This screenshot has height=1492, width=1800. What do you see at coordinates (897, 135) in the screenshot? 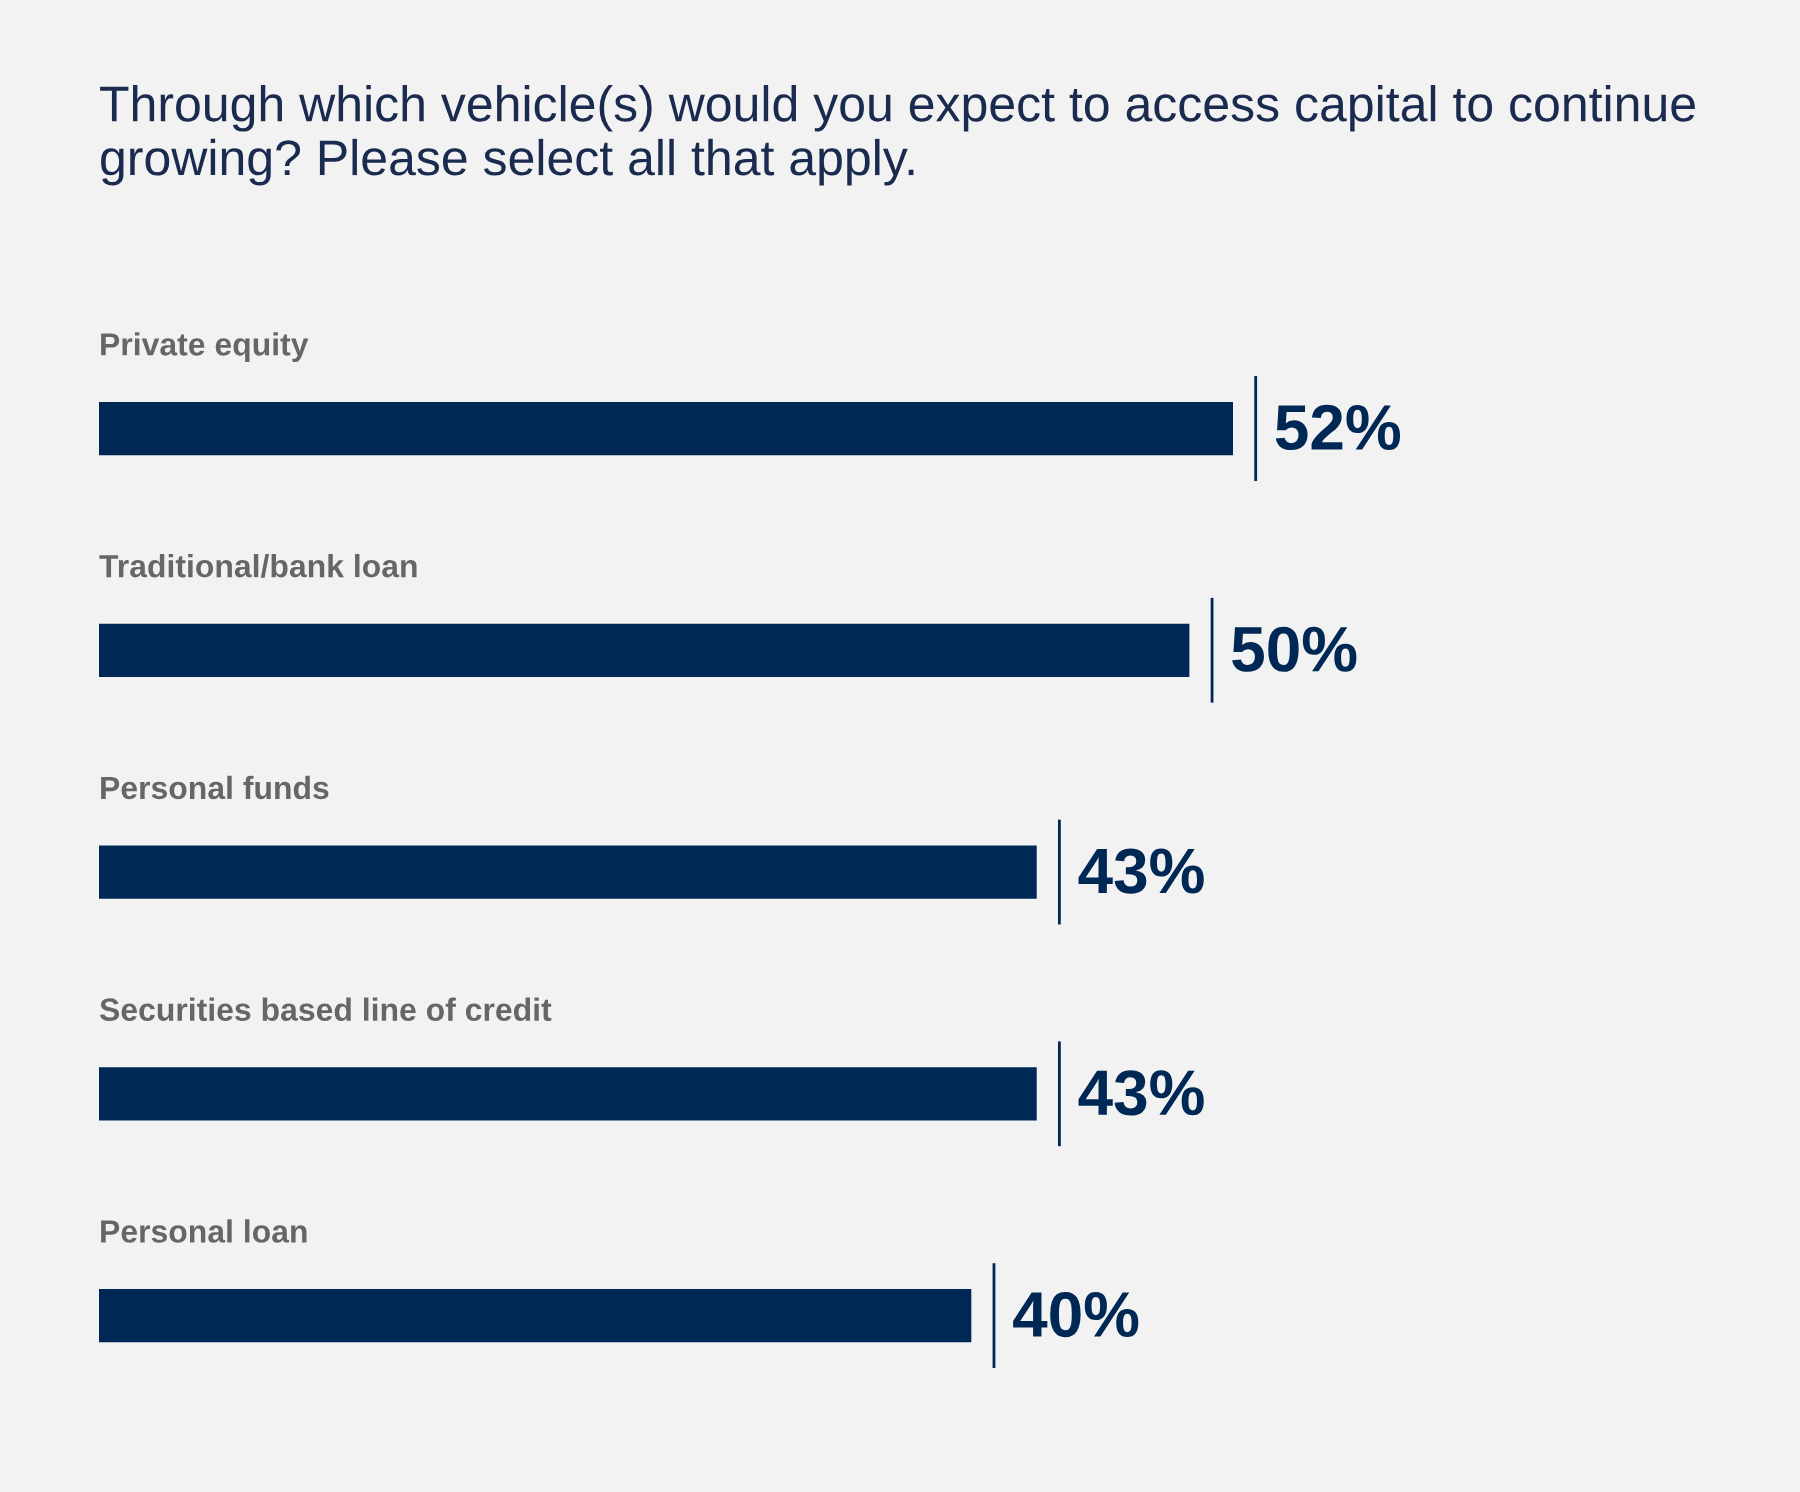
I see `chart-title: Through which vehicle(s) would you expect to access capital to continue growing? Please select all that apply.` at bounding box center [897, 135].